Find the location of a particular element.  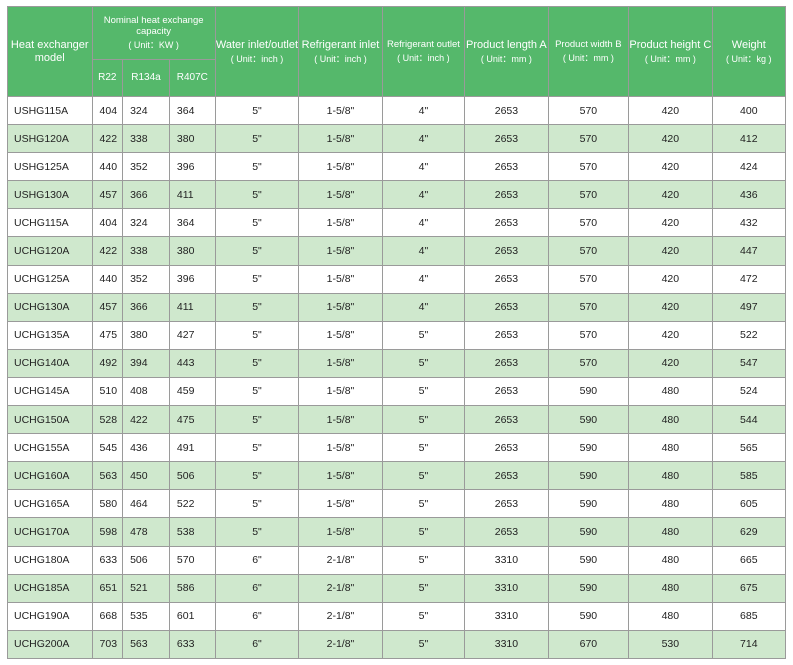

header-refrigerant-inlet: Refrigerant inlet ( Unit：inch ) is located at coordinates (340, 51).